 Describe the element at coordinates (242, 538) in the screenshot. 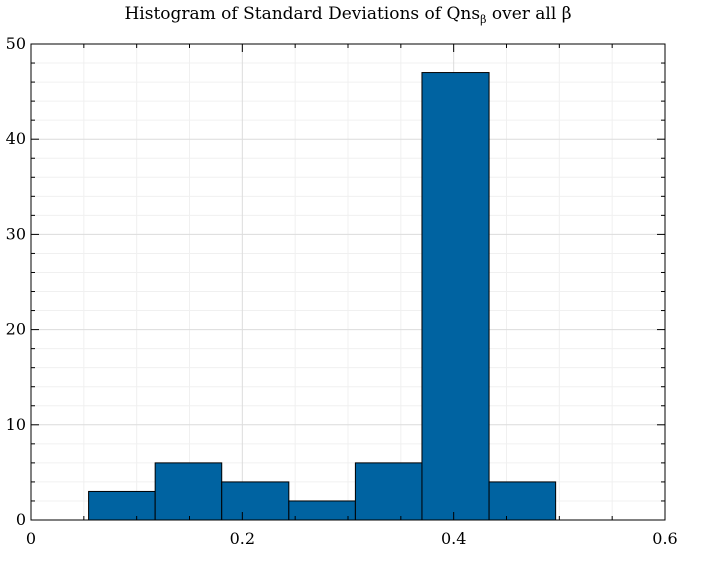

I see `x-tick-label: 0.2` at that location.